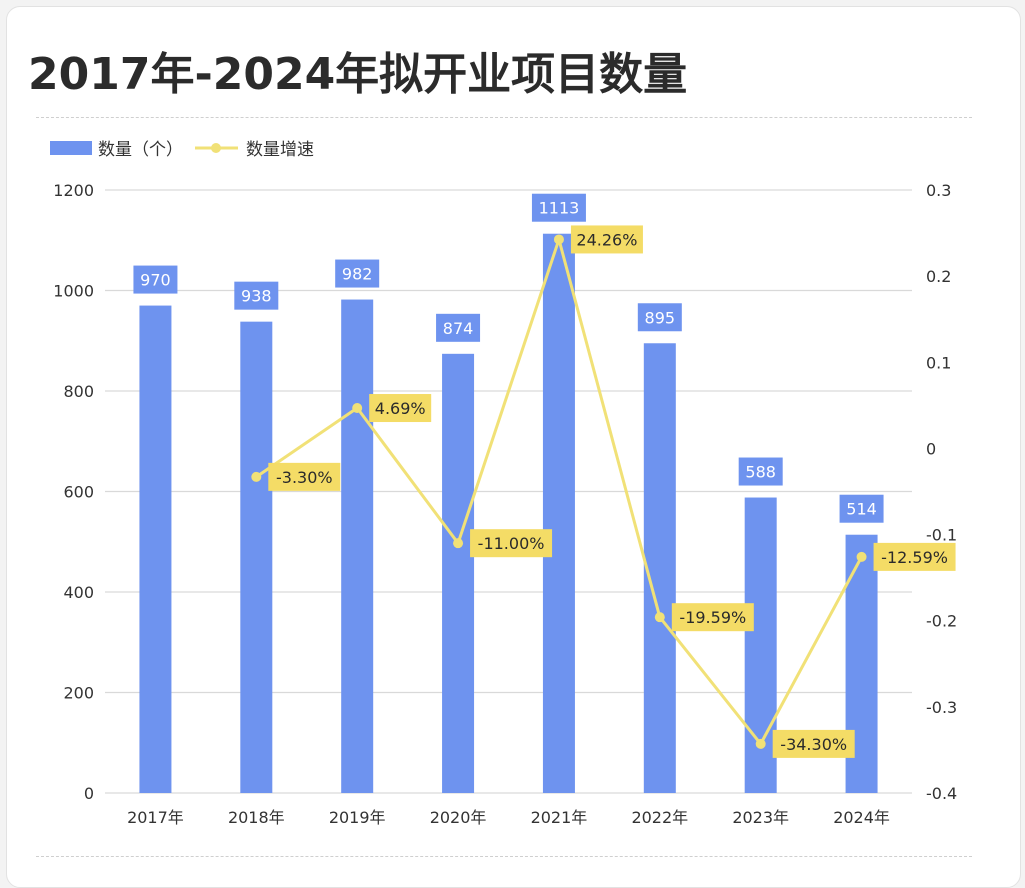 The image size is (1025, 888). Describe the element at coordinates (78, 391) in the screenshot. I see `y-left-tick-label: 800` at that location.